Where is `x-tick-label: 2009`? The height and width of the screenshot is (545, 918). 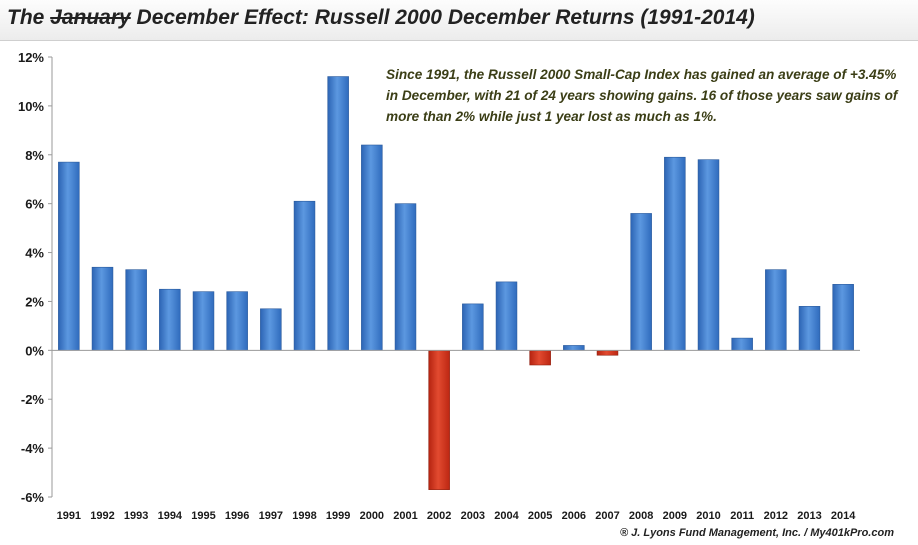
x-tick-label: 2009 is located at coordinates (675, 516).